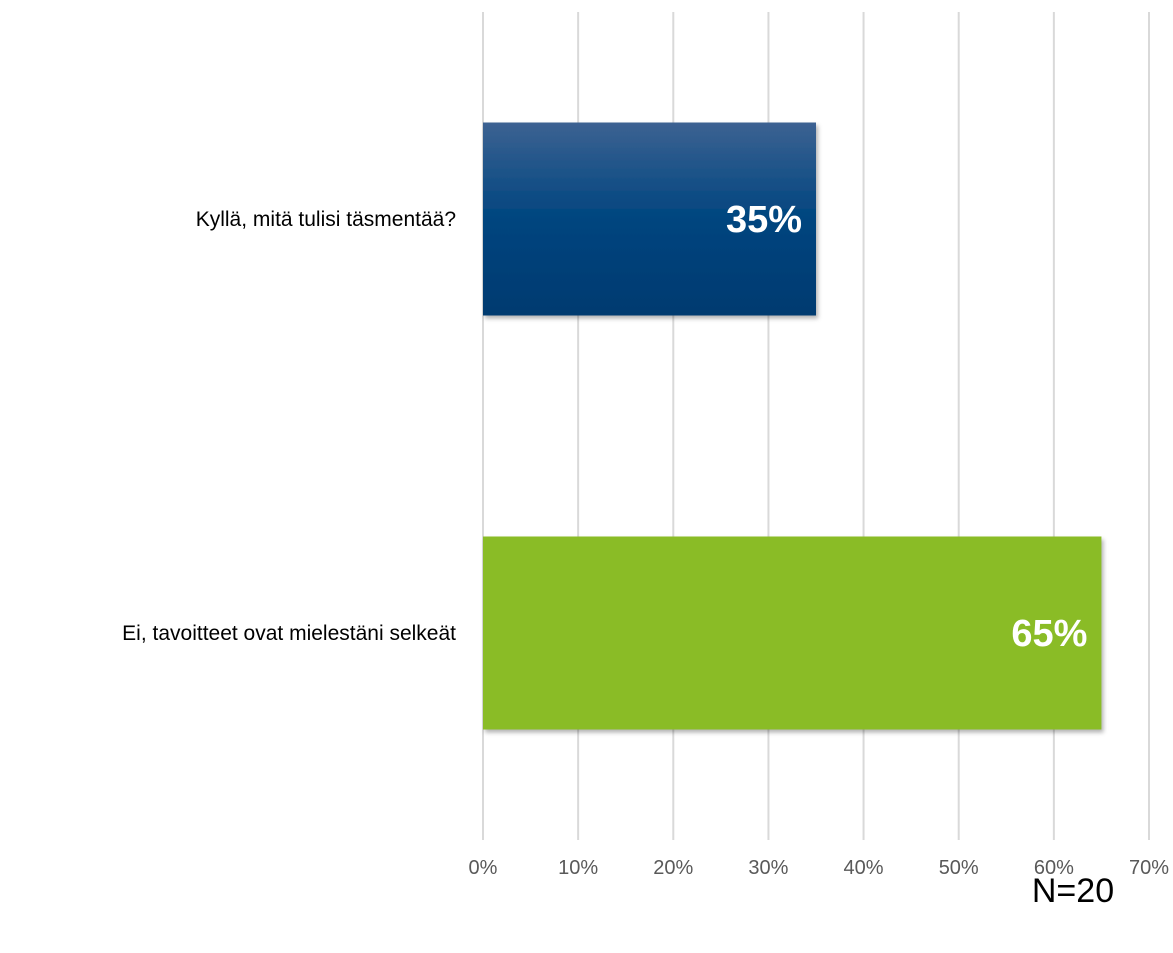 This screenshot has height=953, width=1173. I want to click on x-tick-label: 0%, so click(483, 868).